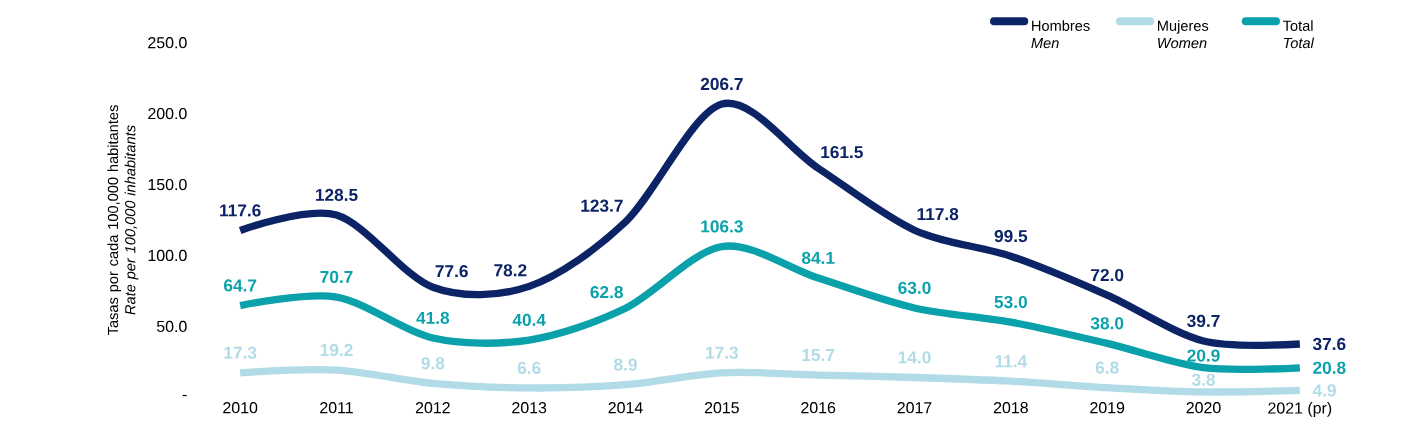 This screenshot has width=1411, height=440. What do you see at coordinates (1107, 323) in the screenshot?
I see `data-label: 38.0` at bounding box center [1107, 323].